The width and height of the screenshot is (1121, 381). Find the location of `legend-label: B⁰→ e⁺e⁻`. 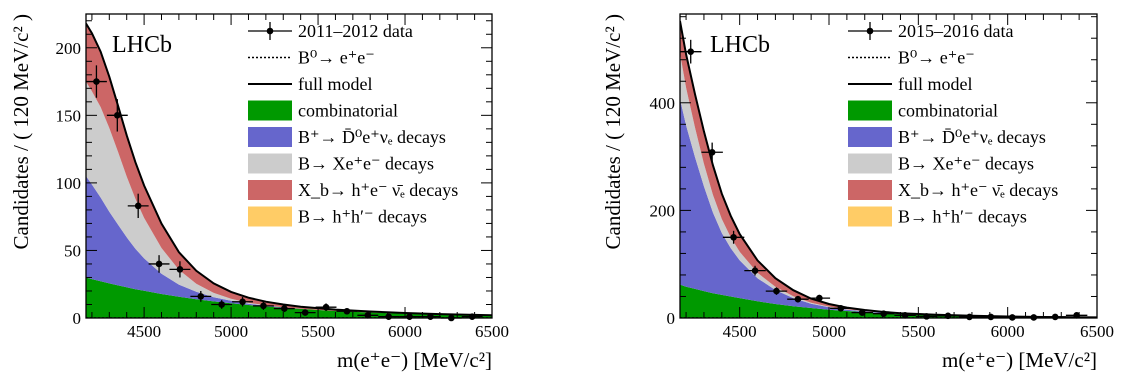

legend-label: B⁰→ e⁺e⁻ is located at coordinates (336, 58).